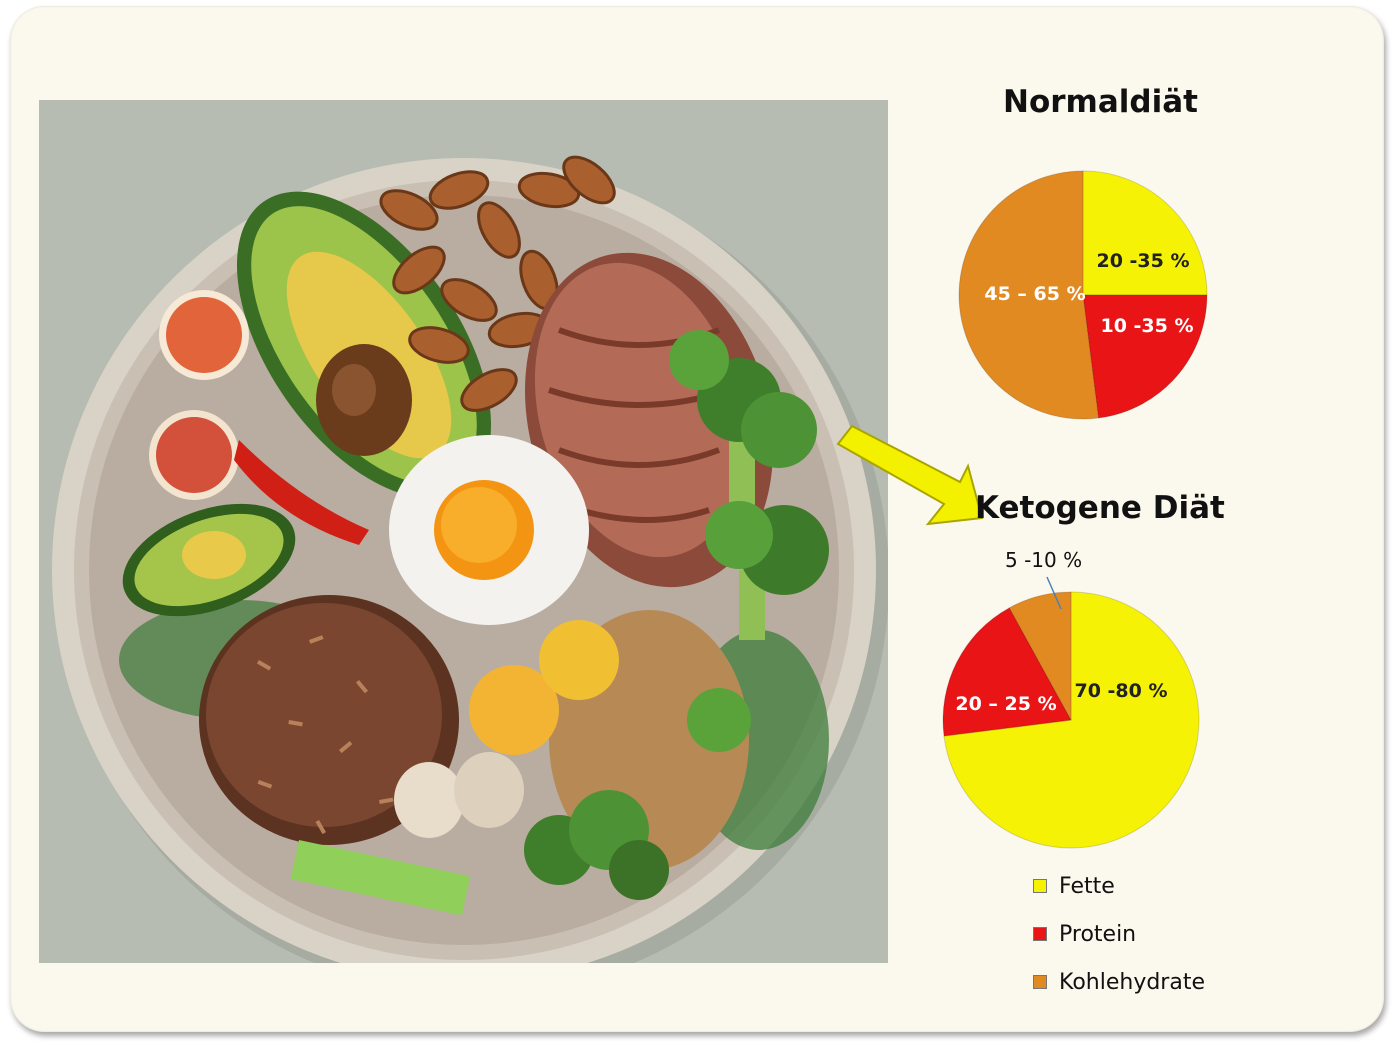 The width and height of the screenshot is (1395, 1046). What do you see at coordinates (1100, 102) in the screenshot?
I see `title-normaldiaet: Normaldiät` at bounding box center [1100, 102].